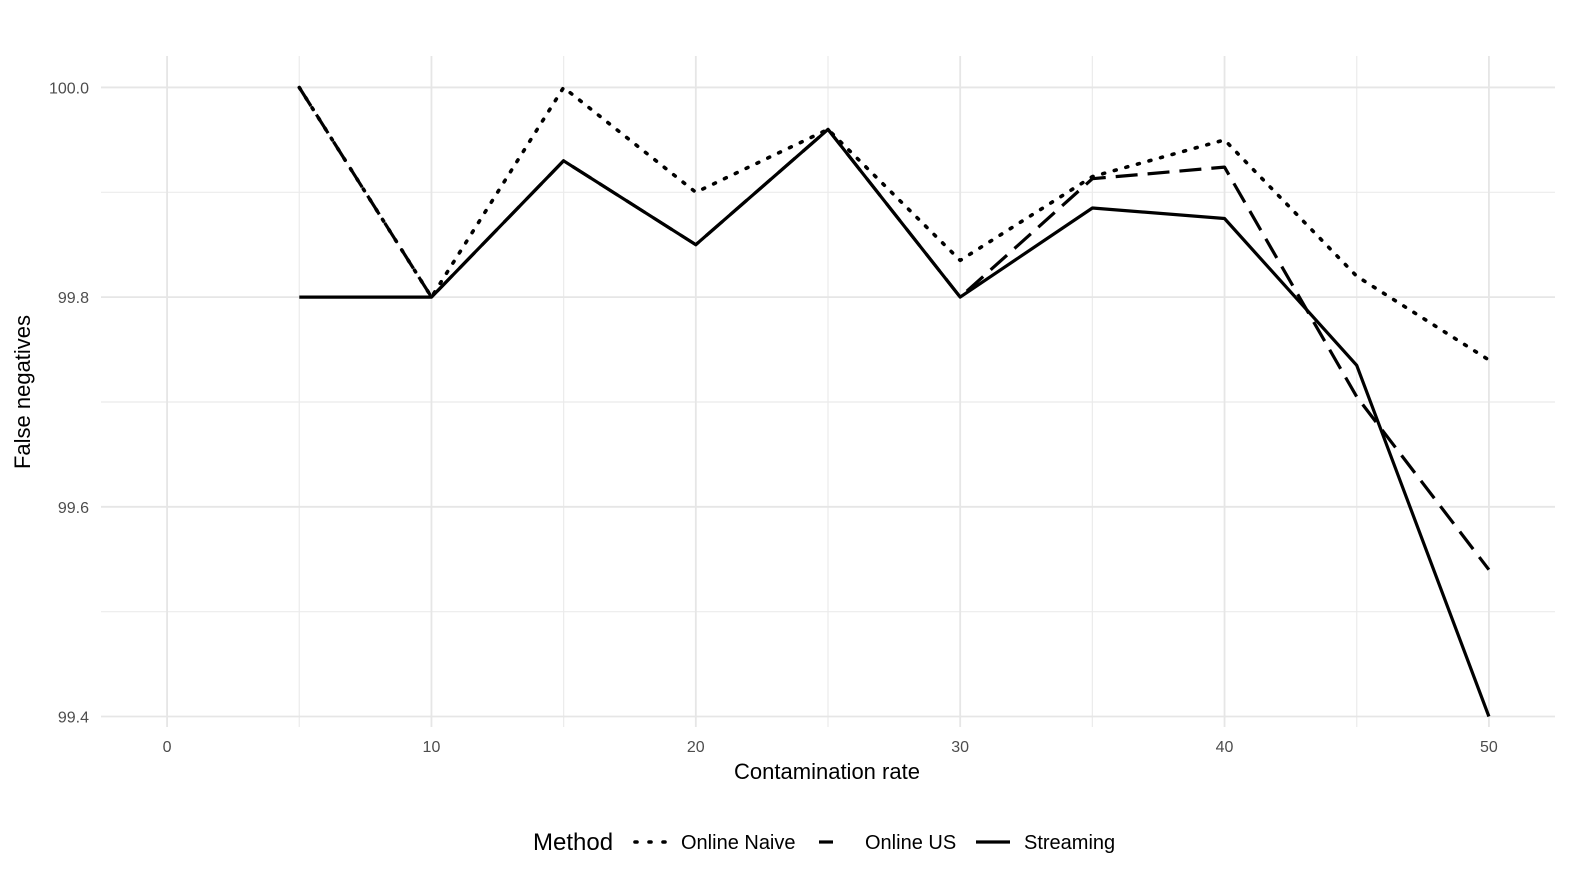  I want to click on y-tick-label: 99.6, so click(73, 508).